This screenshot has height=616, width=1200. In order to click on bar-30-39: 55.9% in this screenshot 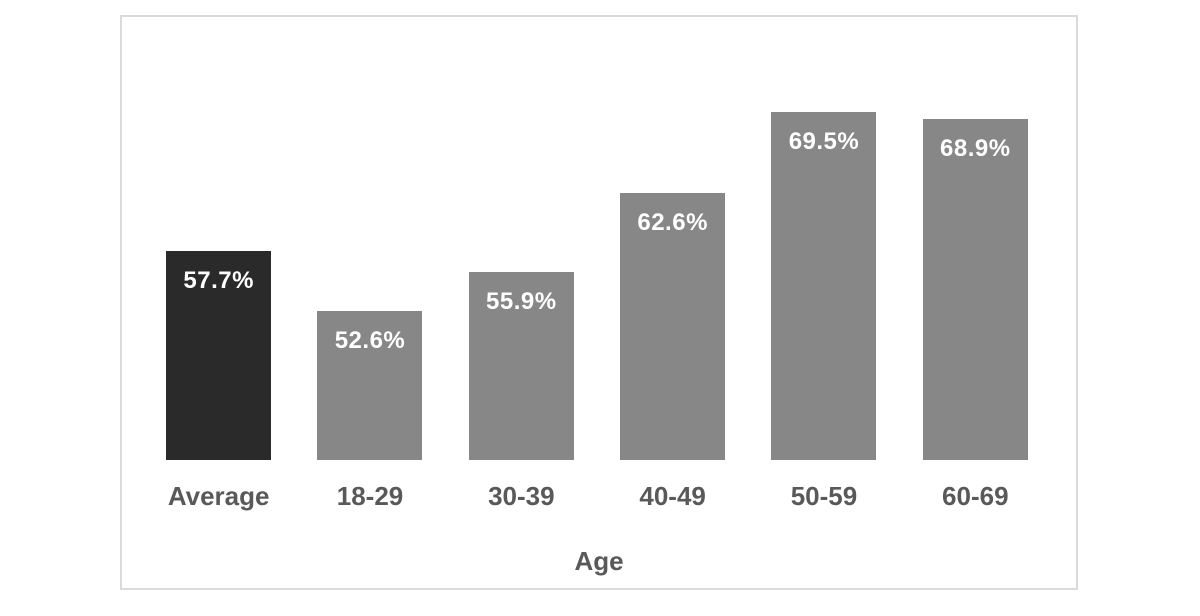, I will do `click(521, 366)`.